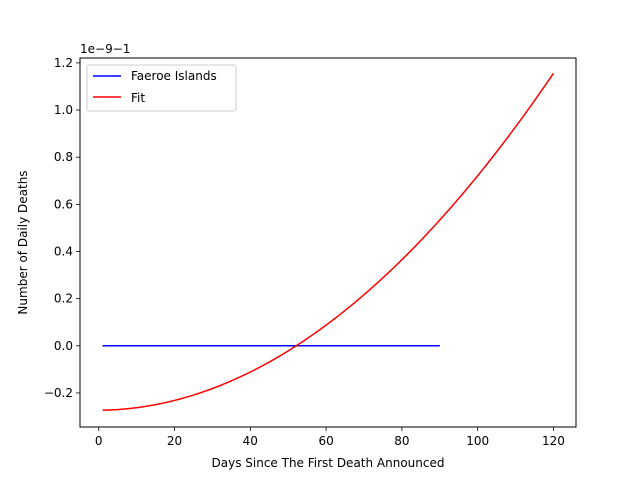 The width and height of the screenshot is (640, 484). I want to click on y-tick-label: 0.6, so click(63, 204).